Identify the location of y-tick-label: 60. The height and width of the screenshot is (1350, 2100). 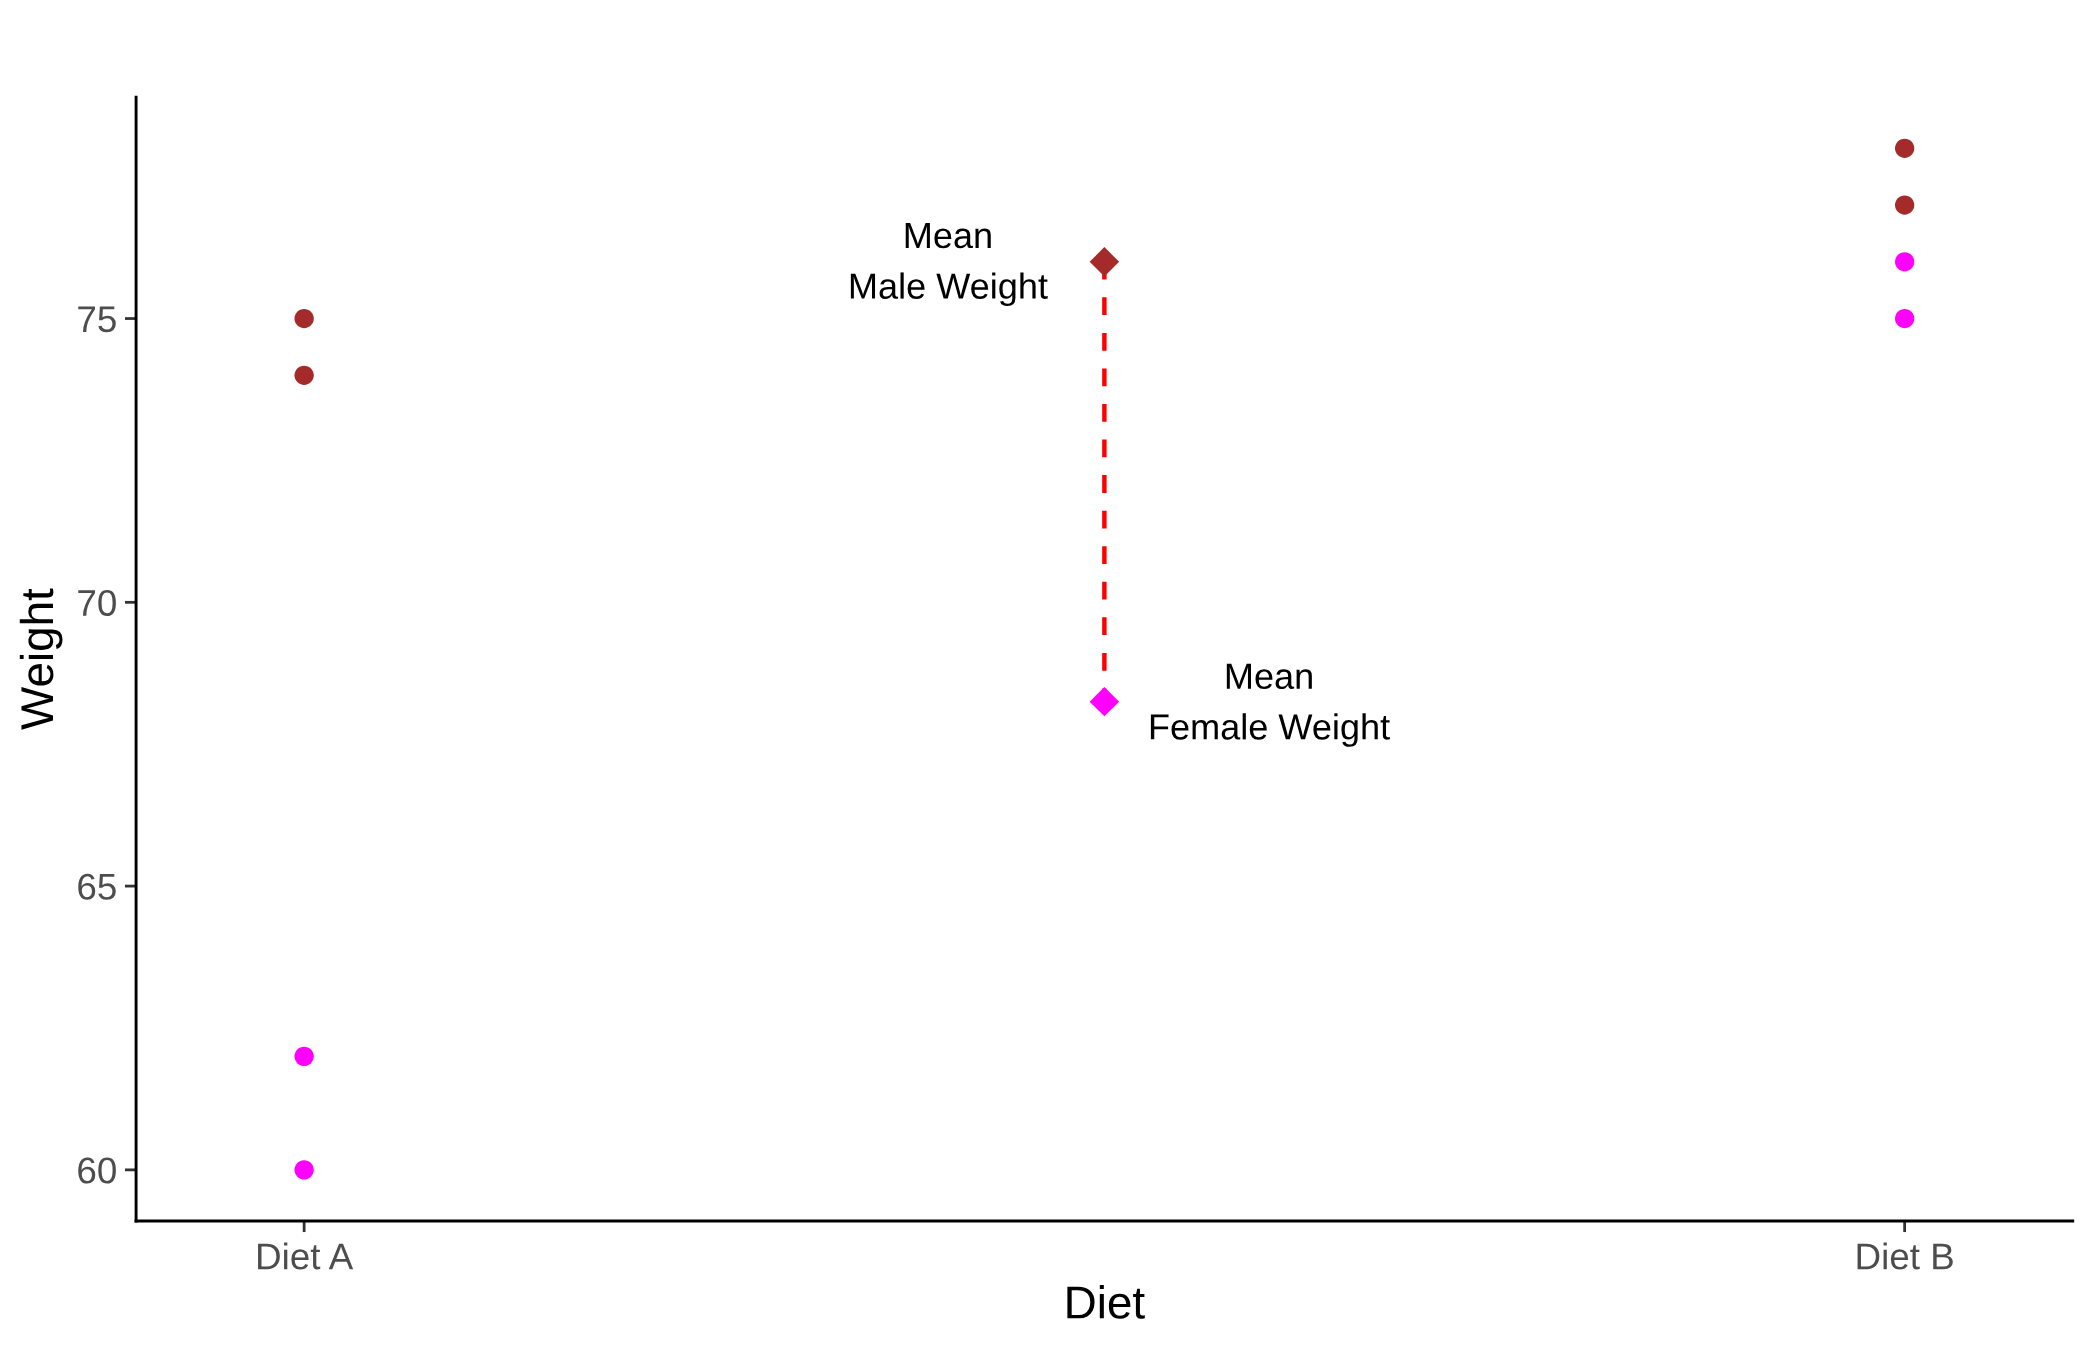
(97, 1170).